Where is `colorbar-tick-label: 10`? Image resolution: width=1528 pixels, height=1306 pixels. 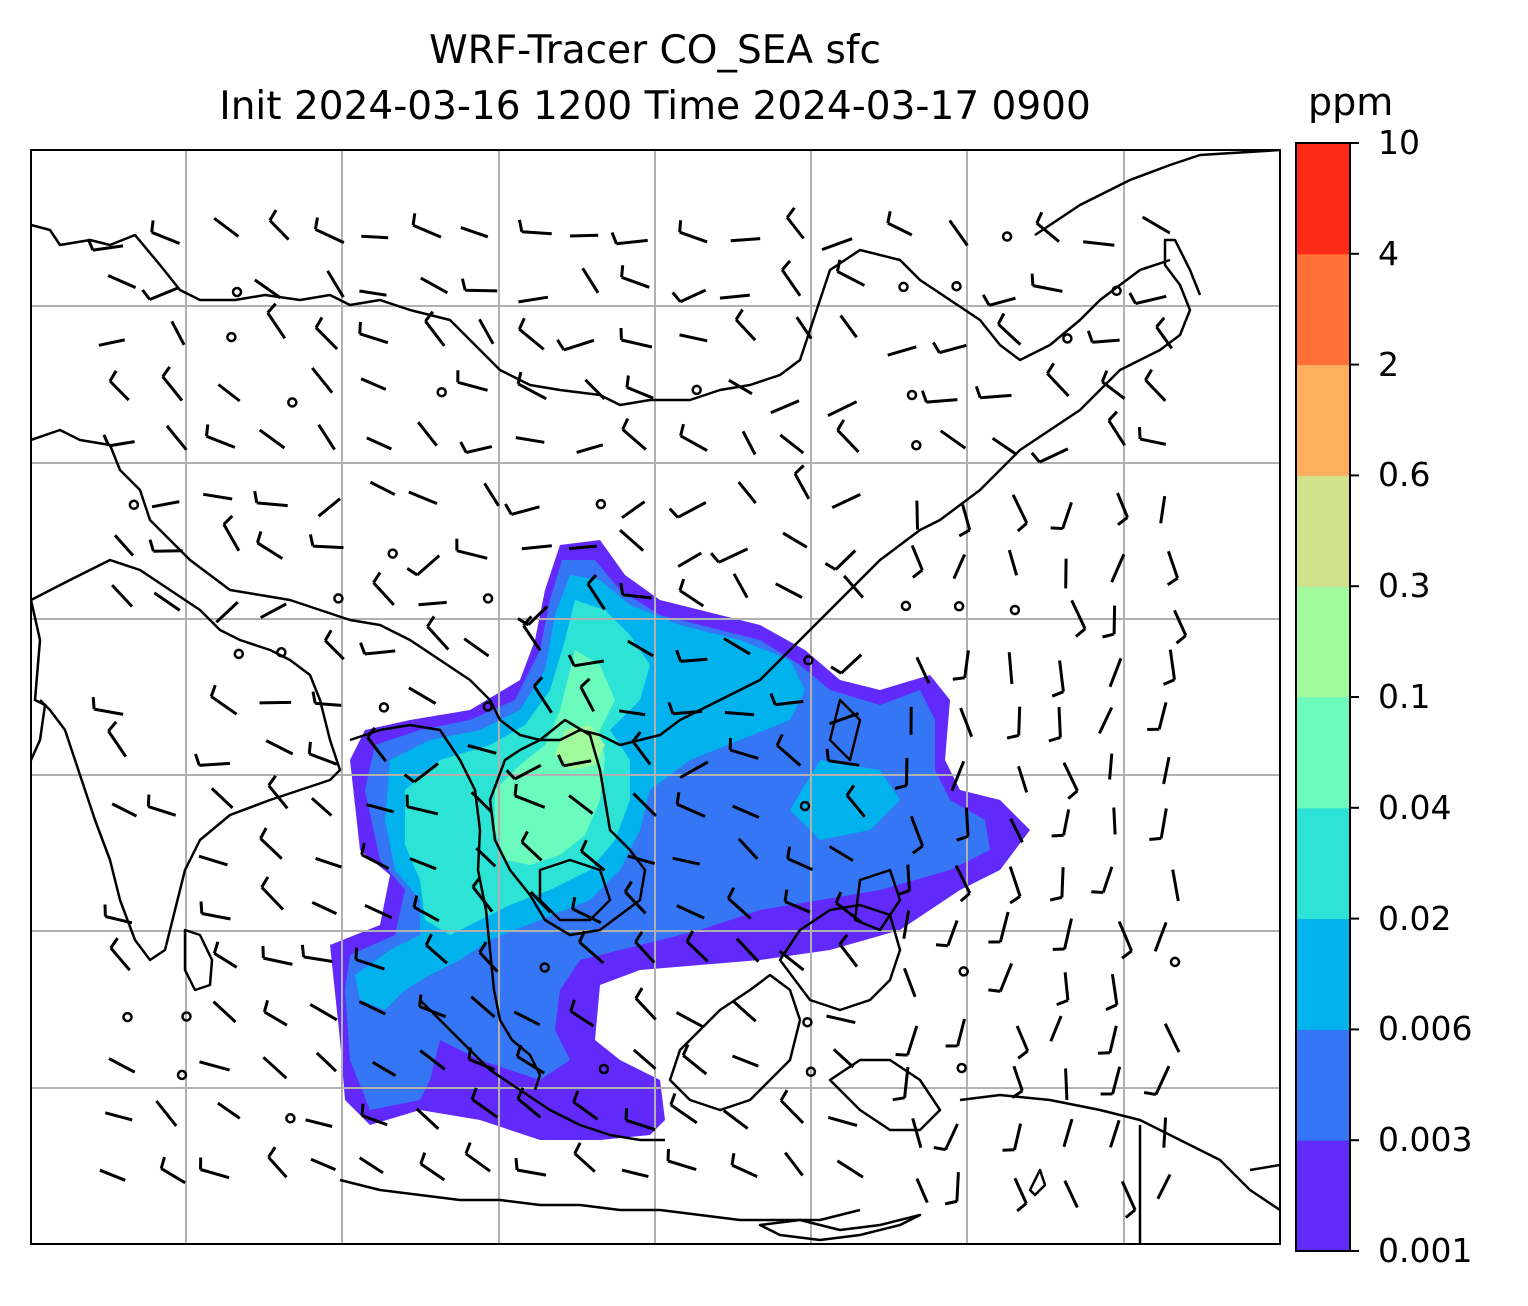
colorbar-tick-label: 10 is located at coordinates (1399, 142).